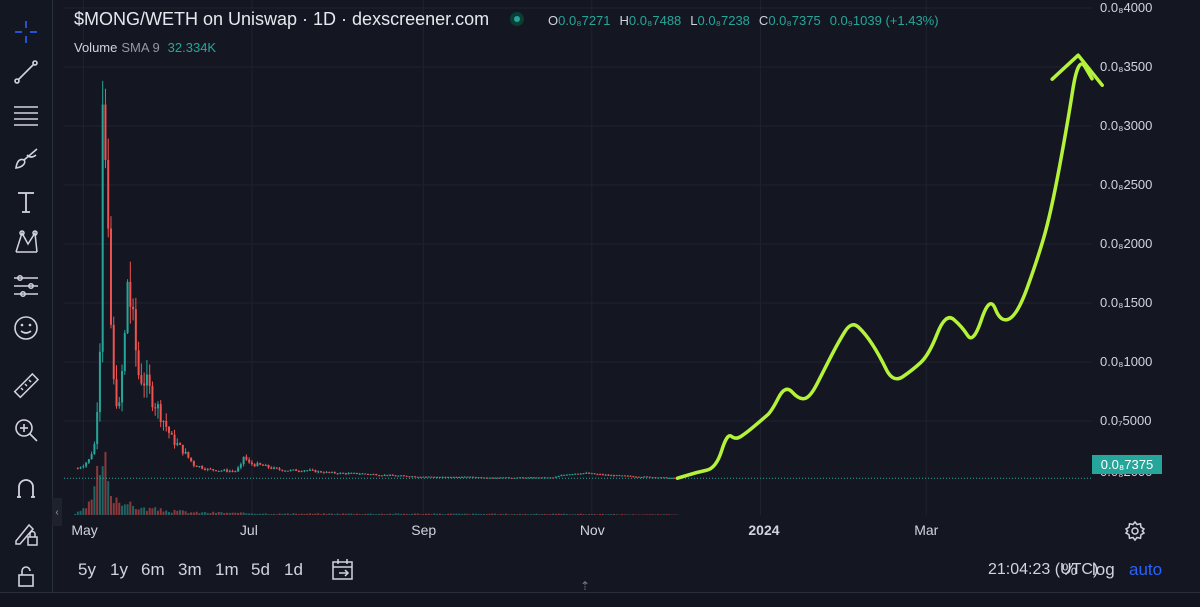 This screenshot has height=607, width=1200. I want to click on percent-toggle: %, so click(1070, 569).